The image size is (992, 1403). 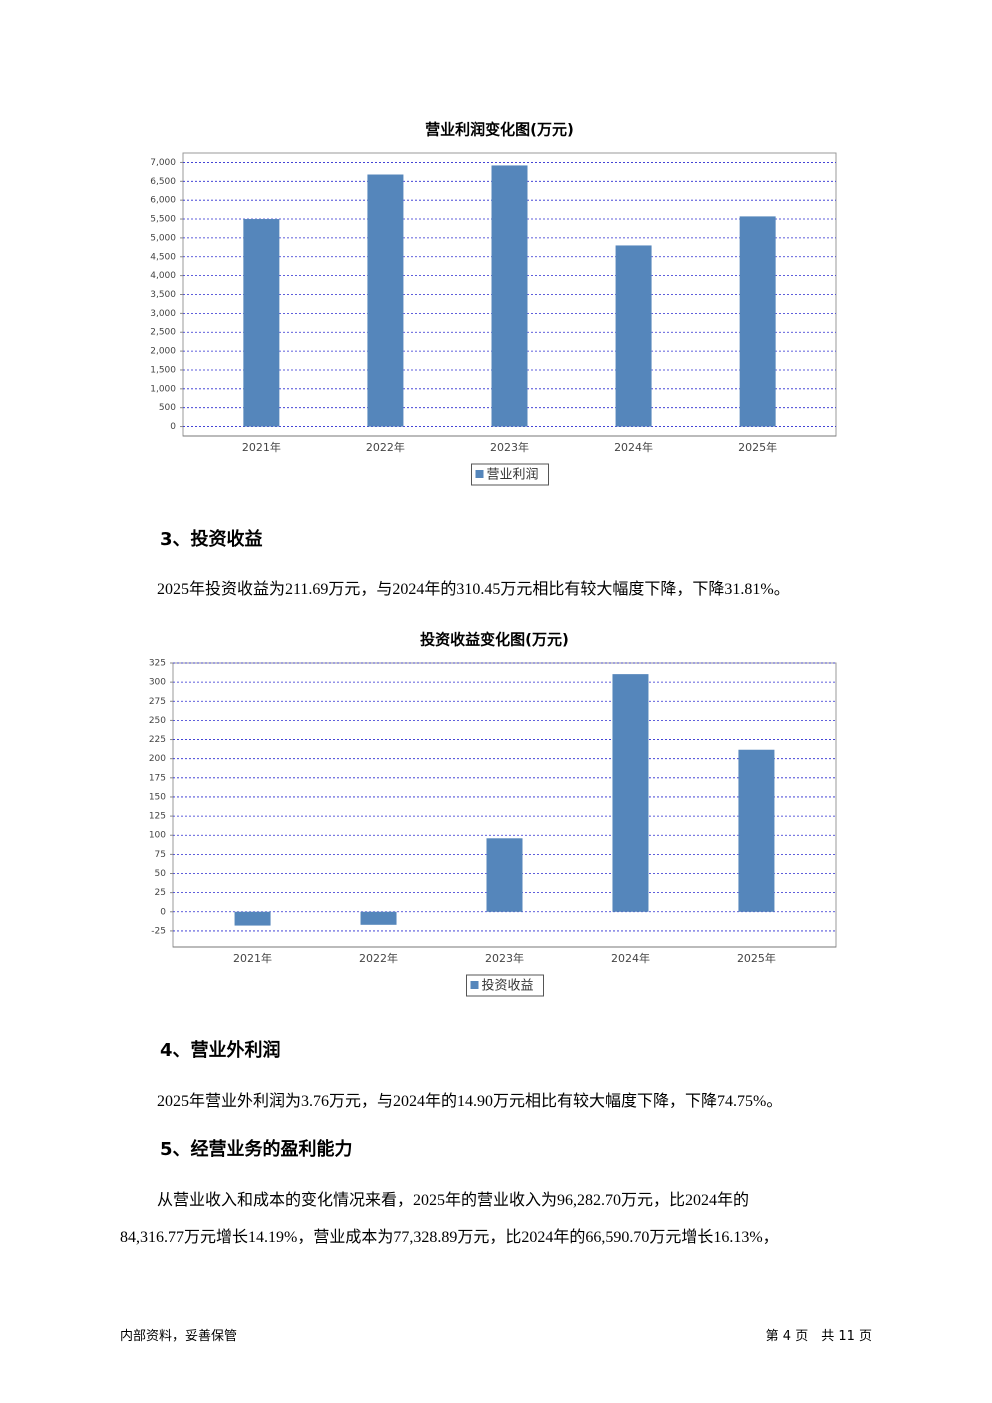 What do you see at coordinates (163, 333) in the screenshot?
I see `y-tick-label: 2,500` at bounding box center [163, 333].